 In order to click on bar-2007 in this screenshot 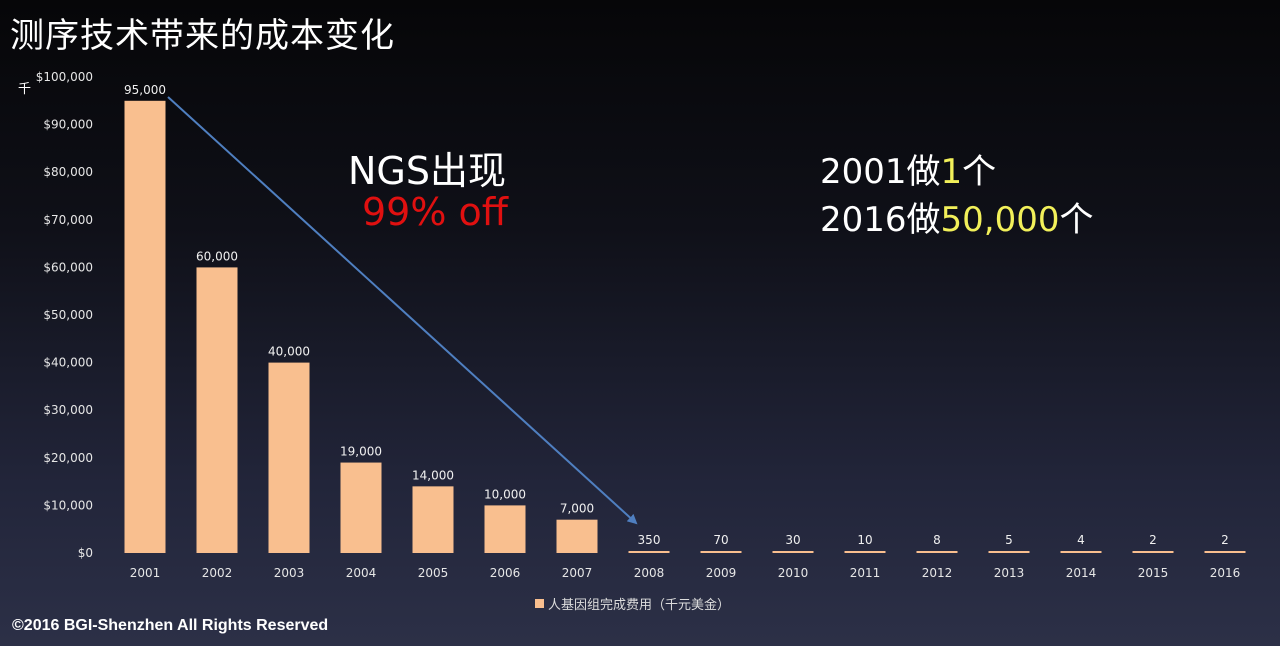, I will do `click(577, 536)`.